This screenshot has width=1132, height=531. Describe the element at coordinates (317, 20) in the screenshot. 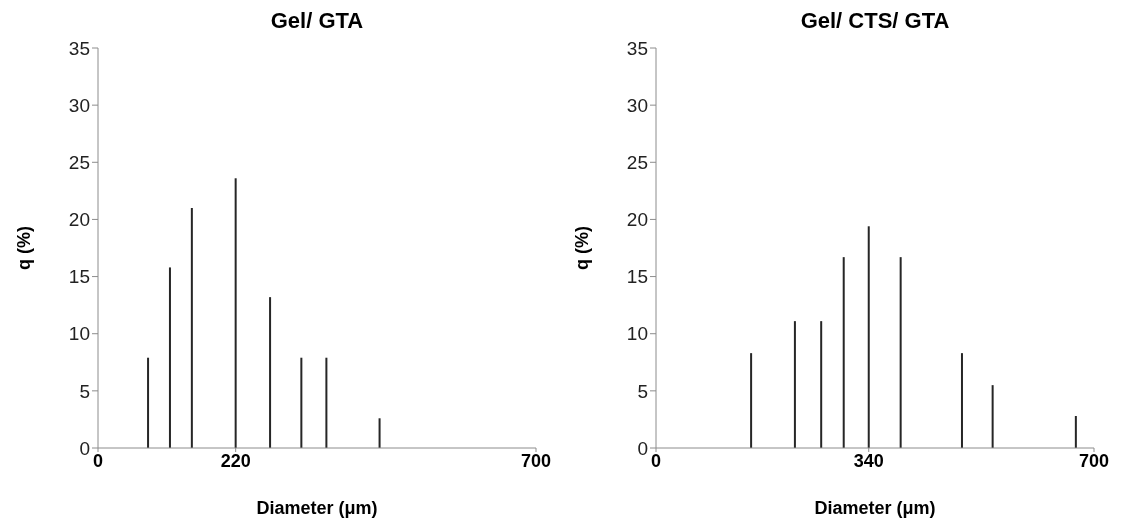

I see `chart-title: Gel/ GTA` at that location.